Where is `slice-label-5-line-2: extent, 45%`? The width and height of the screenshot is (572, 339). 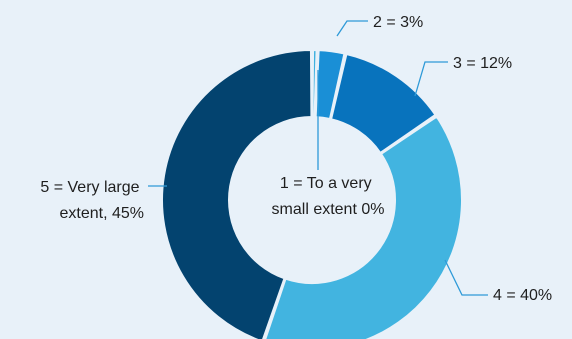
slice-label-5-line-2: extent, 45% is located at coordinates (102, 213).